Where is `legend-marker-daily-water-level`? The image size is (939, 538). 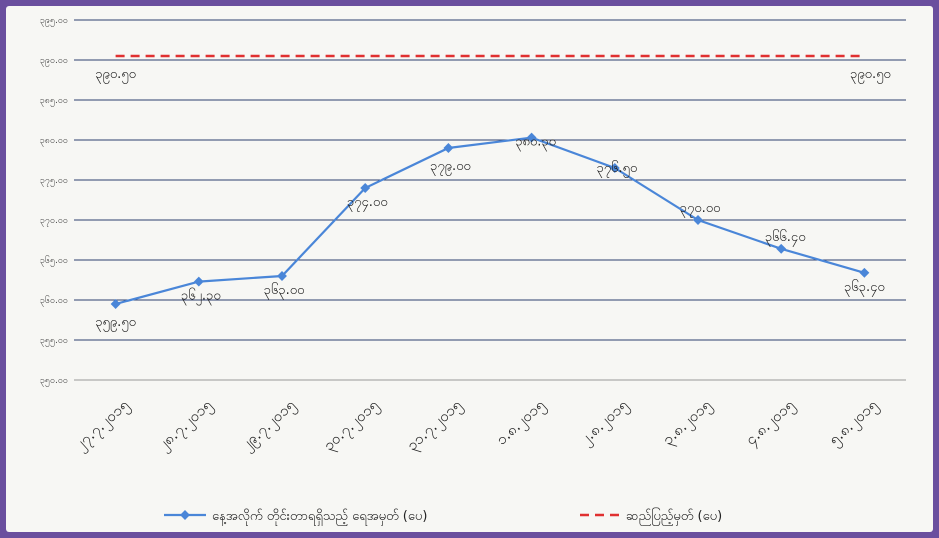 legend-marker-daily-water-level is located at coordinates (185, 515).